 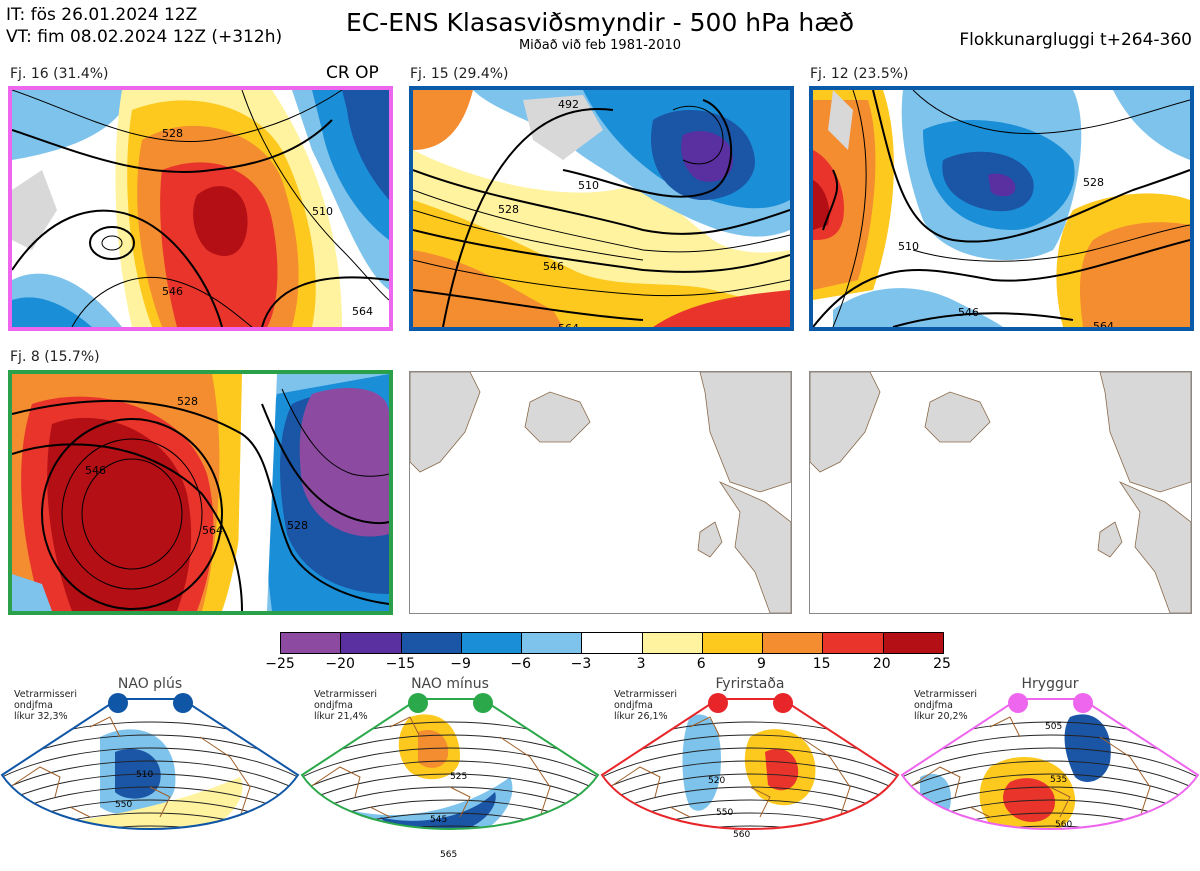 What do you see at coordinates (601, 208) in the screenshot?
I see `cluster-map-2: 492 510 528 546 564` at bounding box center [601, 208].